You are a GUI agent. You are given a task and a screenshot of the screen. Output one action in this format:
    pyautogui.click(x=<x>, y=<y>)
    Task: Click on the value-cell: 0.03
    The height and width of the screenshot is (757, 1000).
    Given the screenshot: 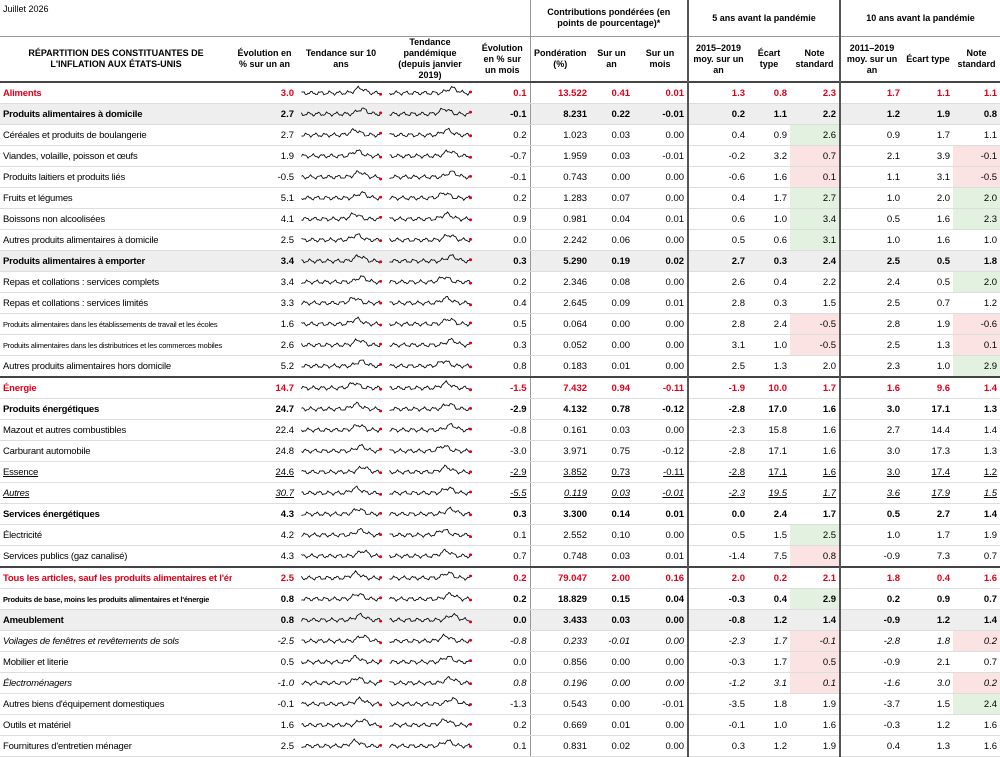 What is the action you would take?
    pyautogui.click(x=612, y=620)
    